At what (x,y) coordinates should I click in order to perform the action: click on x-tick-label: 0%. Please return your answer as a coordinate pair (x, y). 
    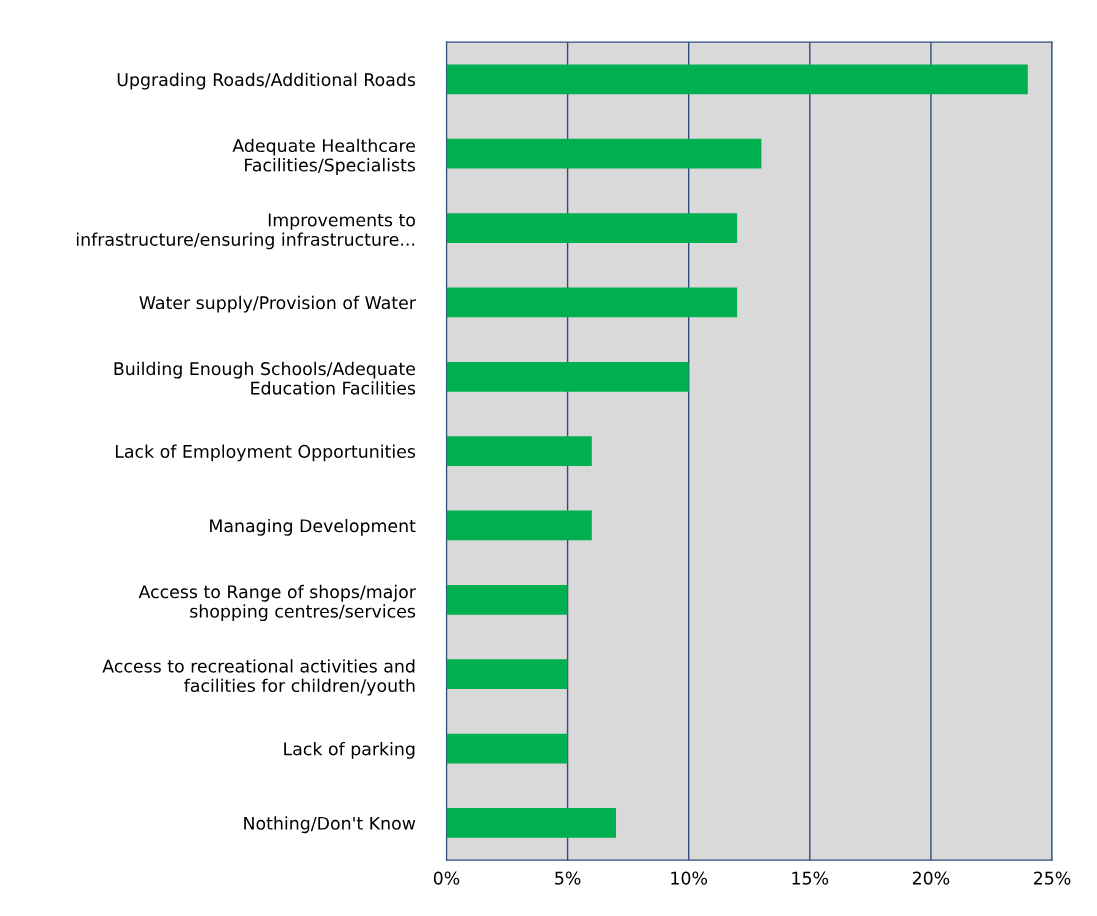
    Looking at the image, I should click on (446, 878).